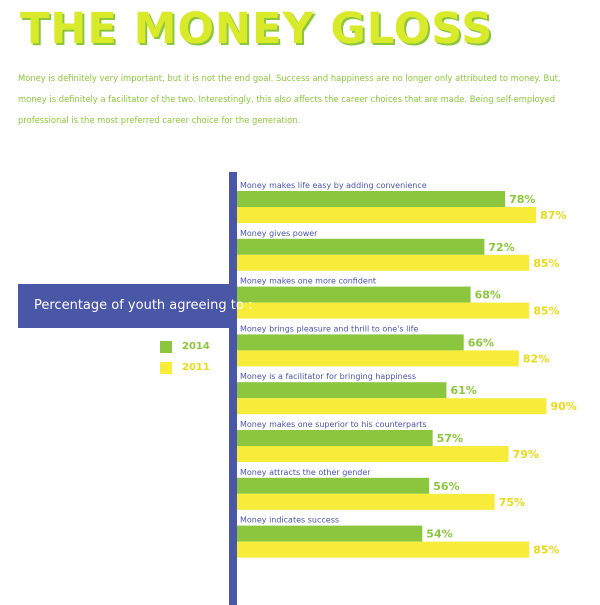 The image size is (600, 605). Describe the element at coordinates (439, 534) in the screenshot. I see `data-label-2014: 54%` at that location.